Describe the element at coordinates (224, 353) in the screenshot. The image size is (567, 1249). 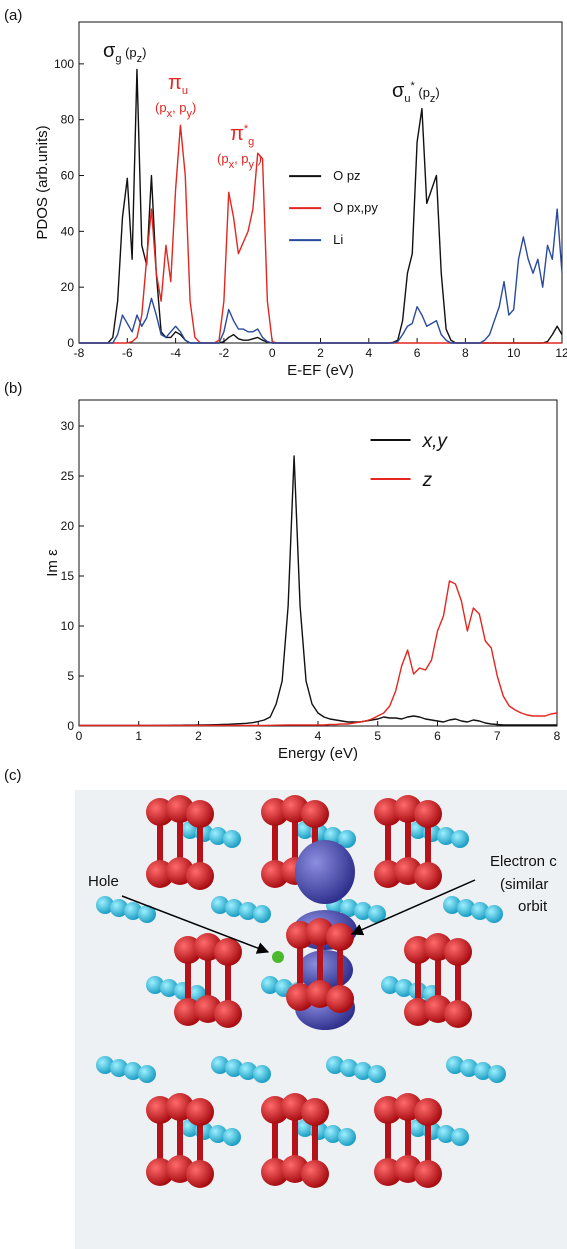
I see `x-tick-label: -2` at that location.